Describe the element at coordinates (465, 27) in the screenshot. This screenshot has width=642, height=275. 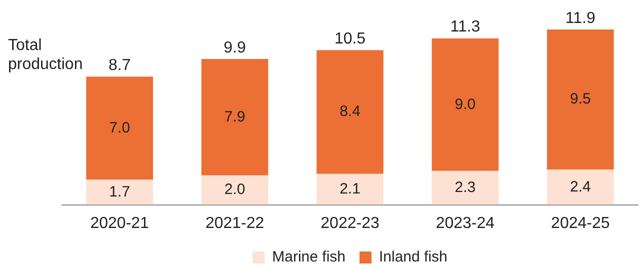
I see `total-label: 11.3` at that location.